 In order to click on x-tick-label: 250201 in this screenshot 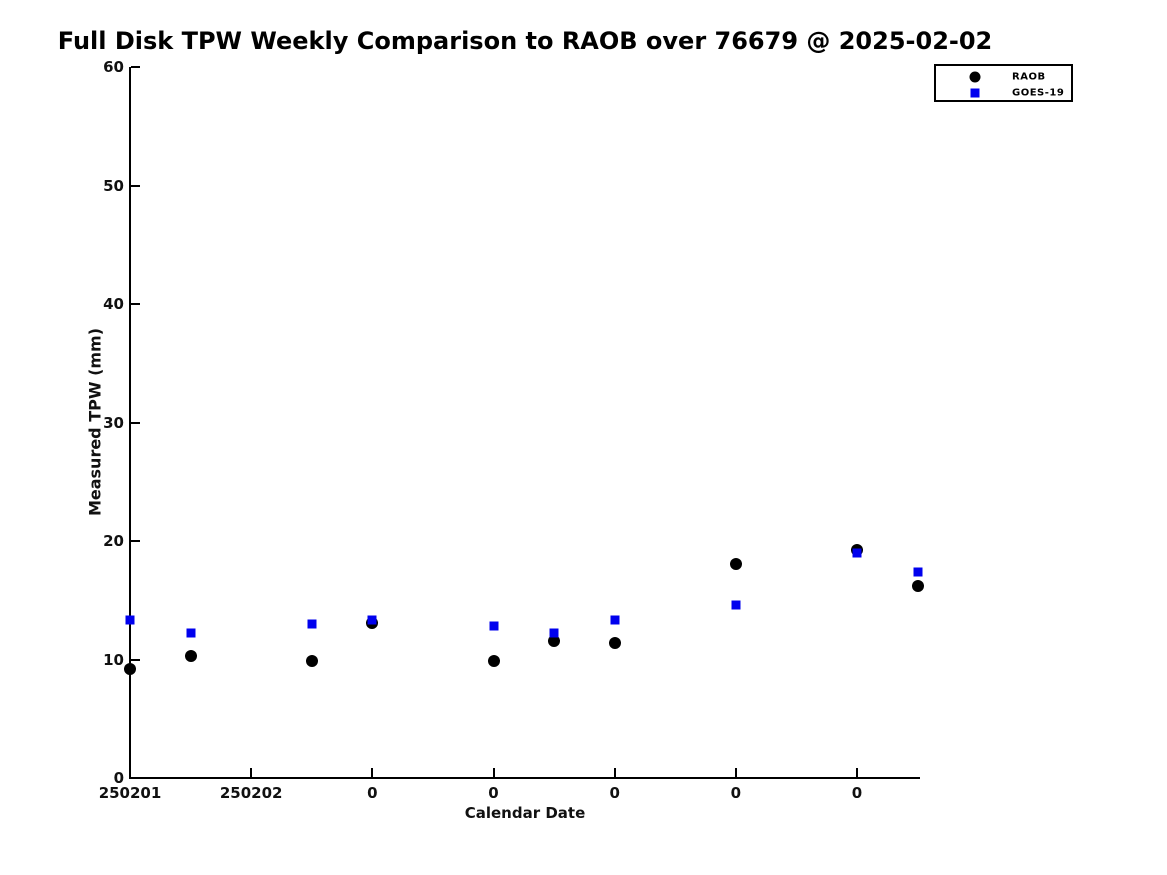, I will do `click(130, 793)`.